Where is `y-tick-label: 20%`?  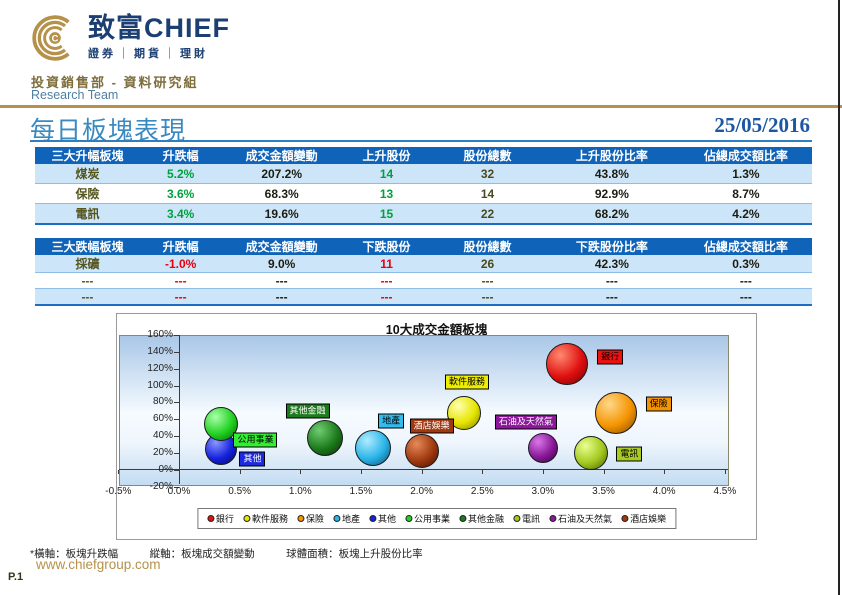
y-tick-label: 20% is located at coordinates (162, 453).